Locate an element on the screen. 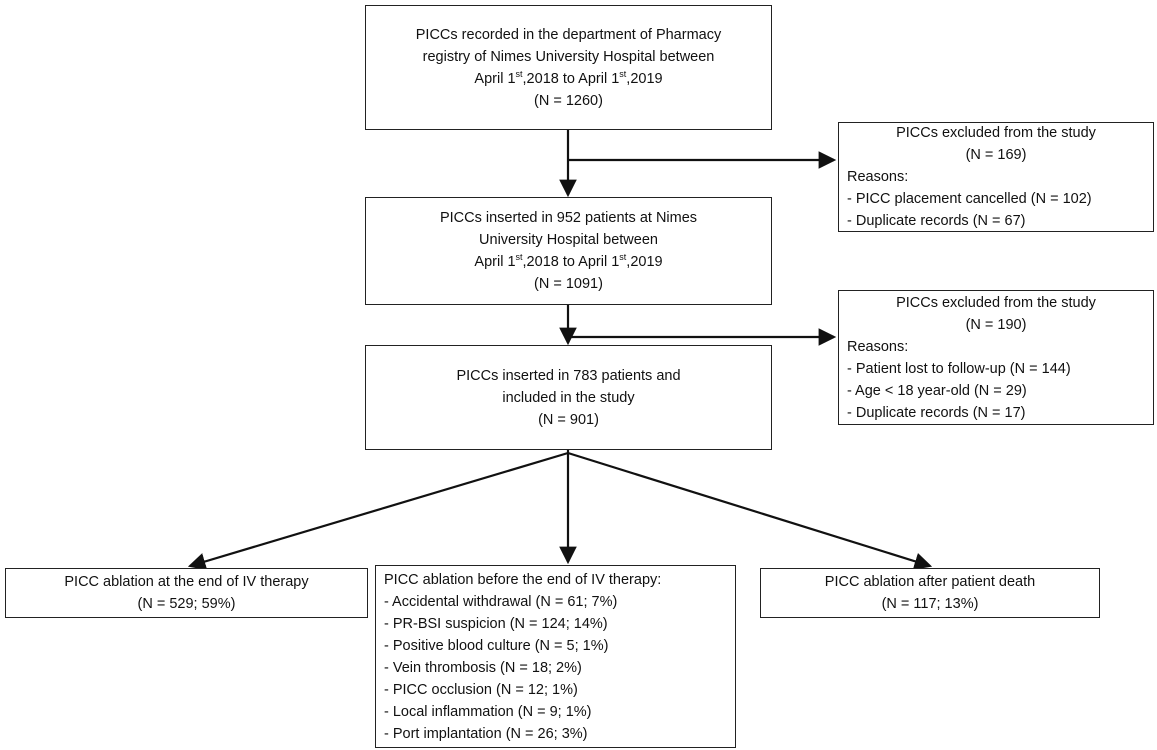 This screenshot has height=750, width=1157. text-line: - Duplicate records (N = 17) is located at coordinates (936, 412).